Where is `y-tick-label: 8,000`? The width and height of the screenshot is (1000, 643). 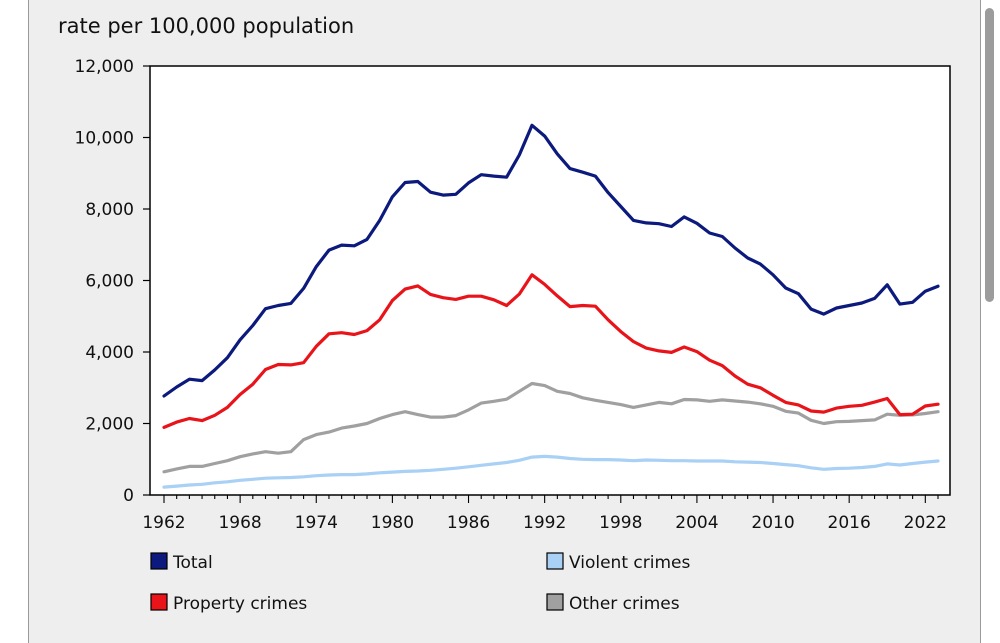 y-tick-label: 8,000 is located at coordinates (109, 210).